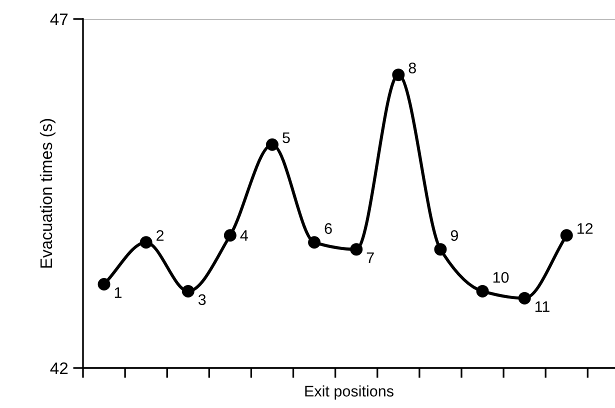  Describe the element at coordinates (286, 138) in the screenshot. I see `annotation: 5` at that location.